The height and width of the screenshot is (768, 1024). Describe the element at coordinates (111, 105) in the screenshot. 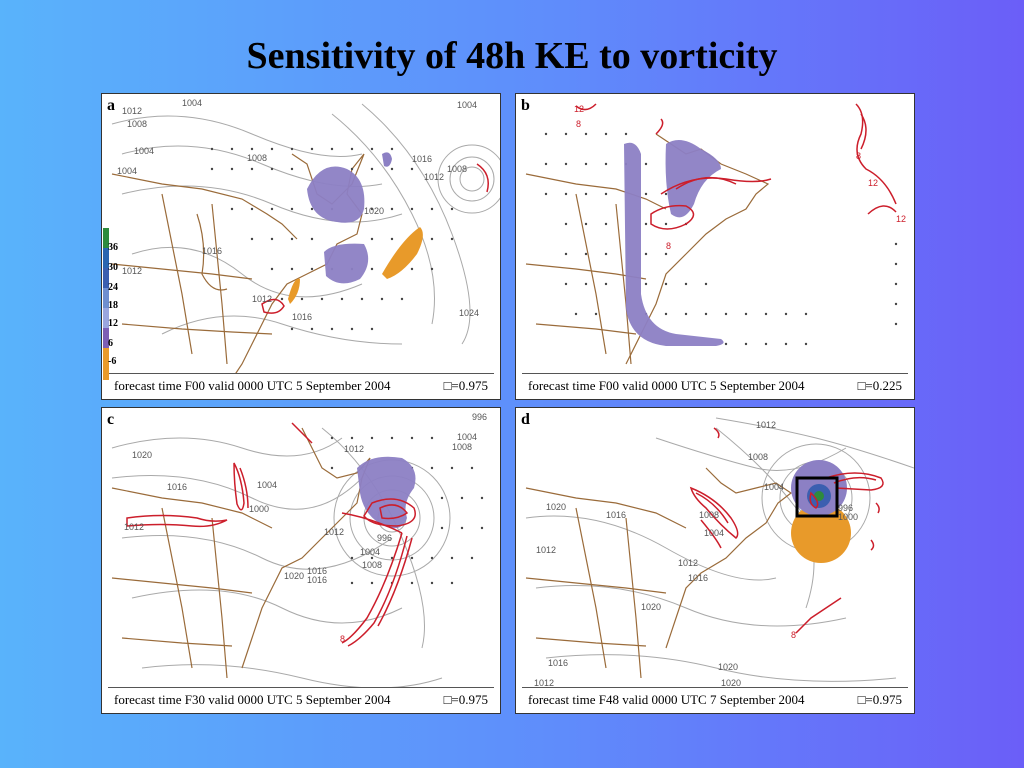

I see `panel-letter: a` at that location.